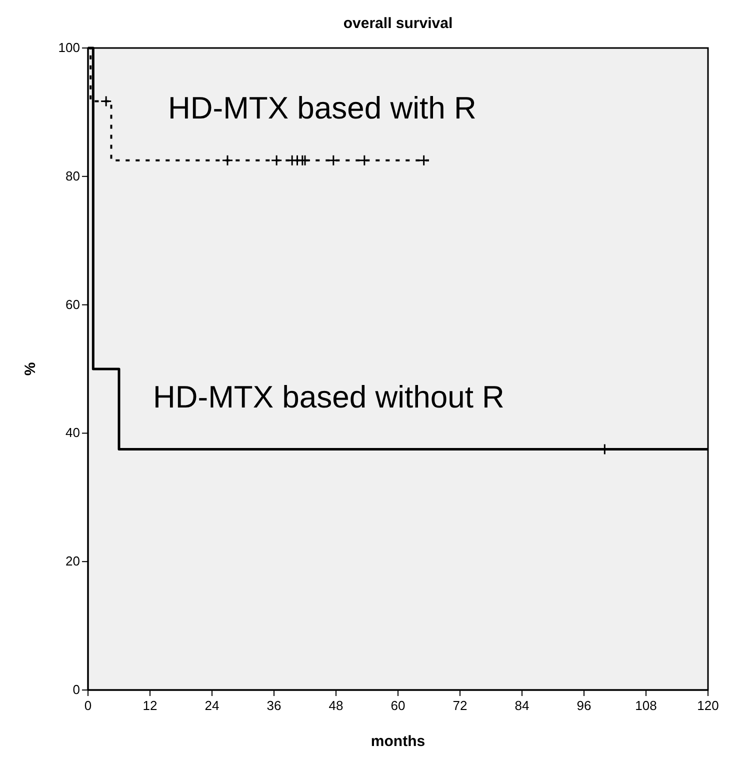 Image resolution: width=733 pixels, height=761 pixels. Describe the element at coordinates (73, 432) in the screenshot. I see `y-tick-label: 40` at that location.